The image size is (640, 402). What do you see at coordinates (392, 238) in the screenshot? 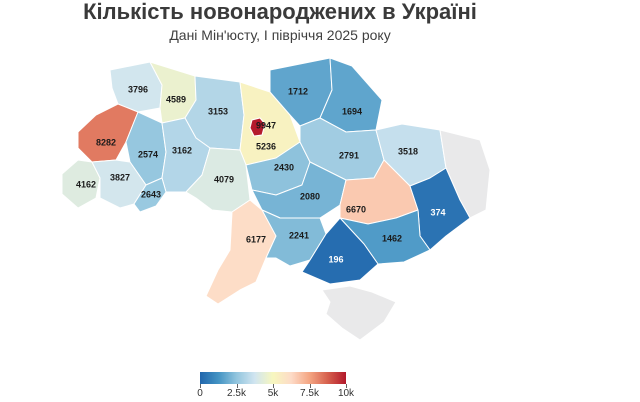
I see `value-label-zaporizhzhia: 1462` at bounding box center [392, 238].